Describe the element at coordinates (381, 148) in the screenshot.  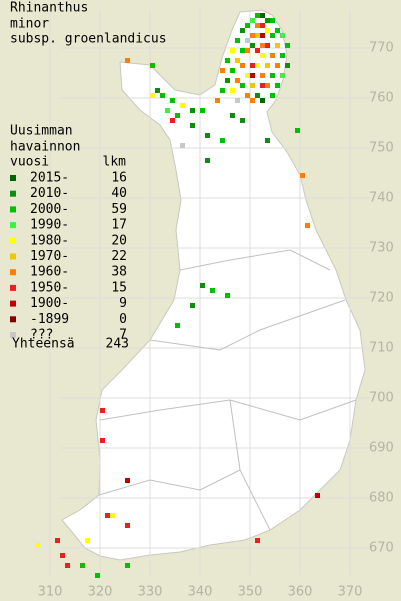
I see `y-tick-label: 750` at that location.